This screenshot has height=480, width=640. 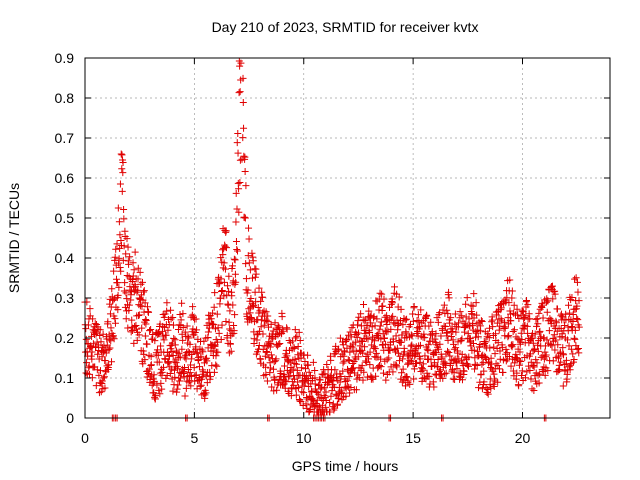 I want to click on x-axis-label: GPS time / hours, so click(x=345, y=466).